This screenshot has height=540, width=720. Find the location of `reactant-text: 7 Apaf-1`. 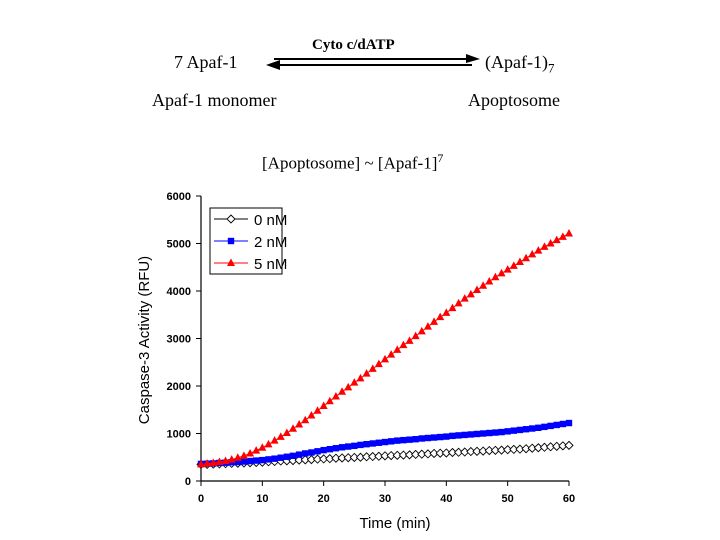

reactant-text: 7 Apaf-1 is located at coordinates (206, 62).